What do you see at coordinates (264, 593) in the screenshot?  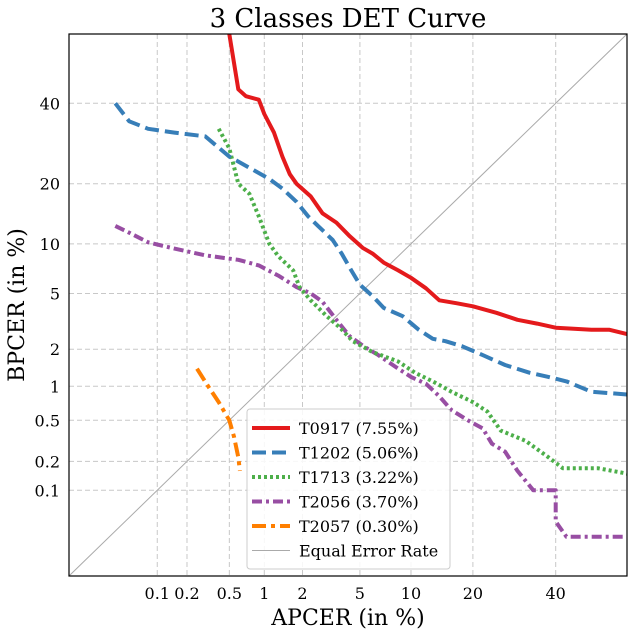 I see `x-tick-label: 1` at bounding box center [264, 593].